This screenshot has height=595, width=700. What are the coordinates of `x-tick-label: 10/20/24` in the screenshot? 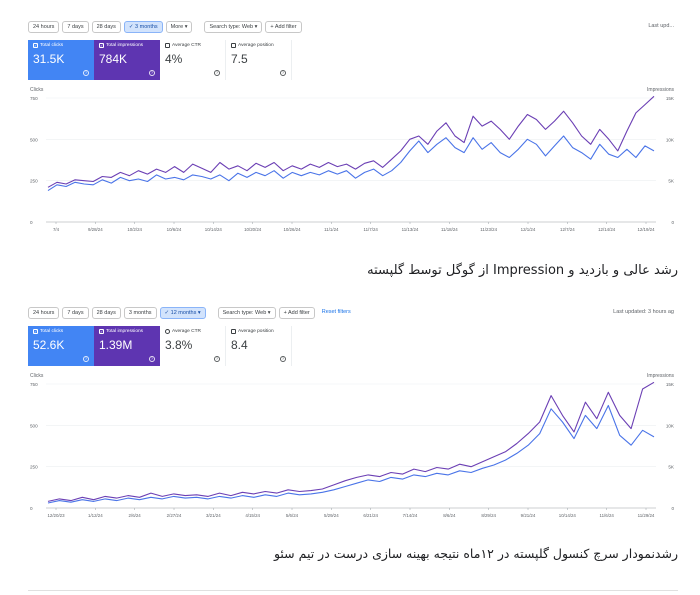 It's located at (253, 229).